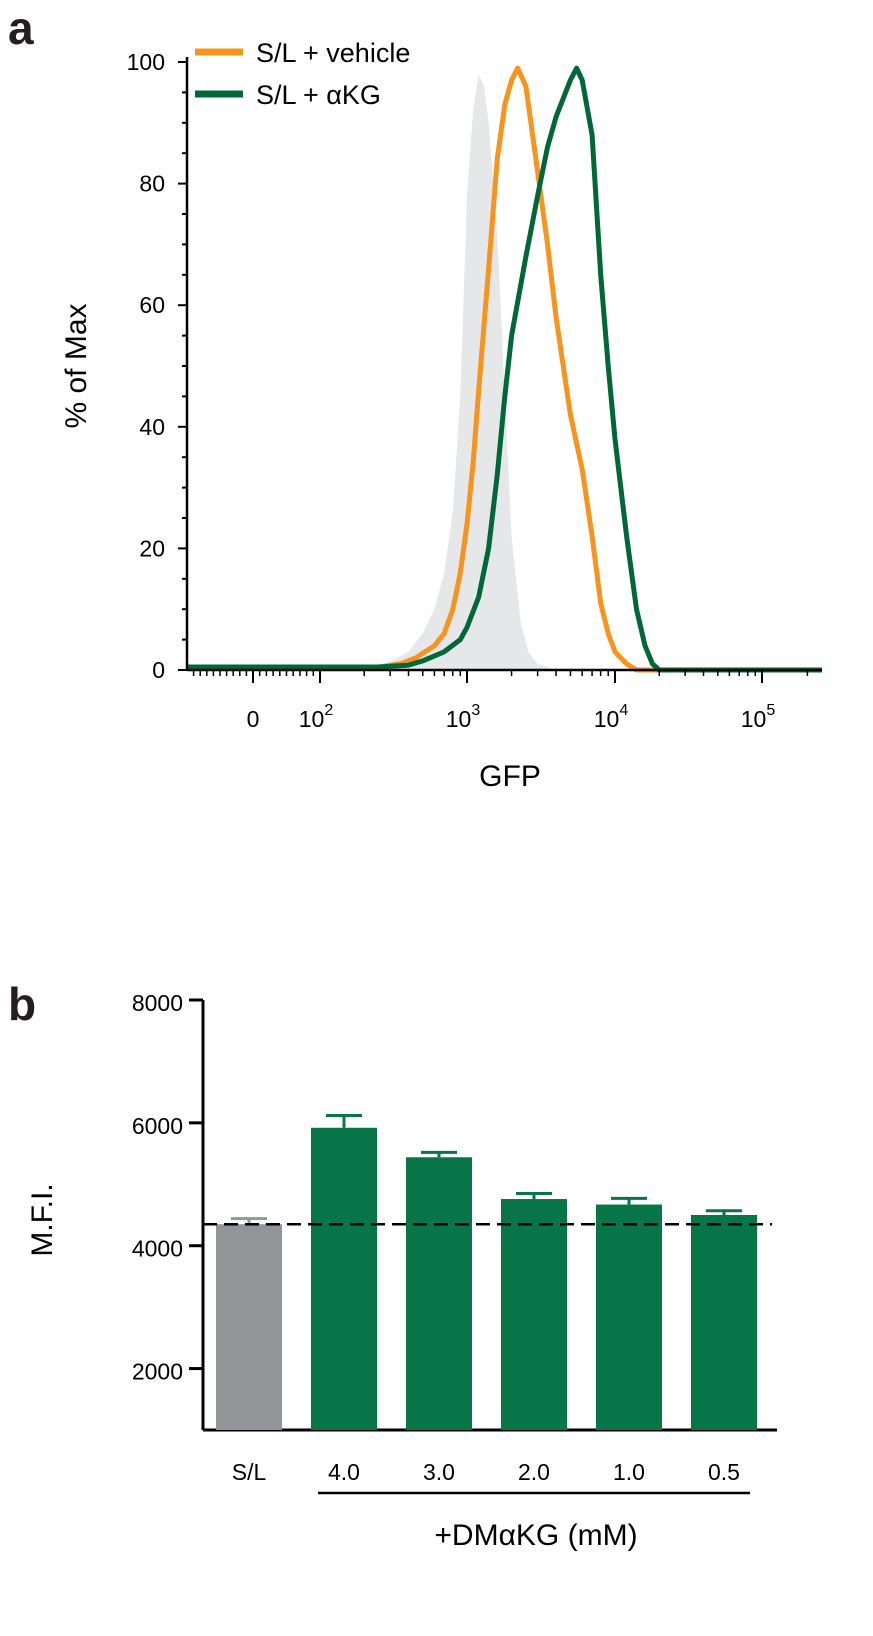 The height and width of the screenshot is (1636, 873). Describe the element at coordinates (157, 1249) in the screenshot. I see `y-tick-label: 4000` at that location.